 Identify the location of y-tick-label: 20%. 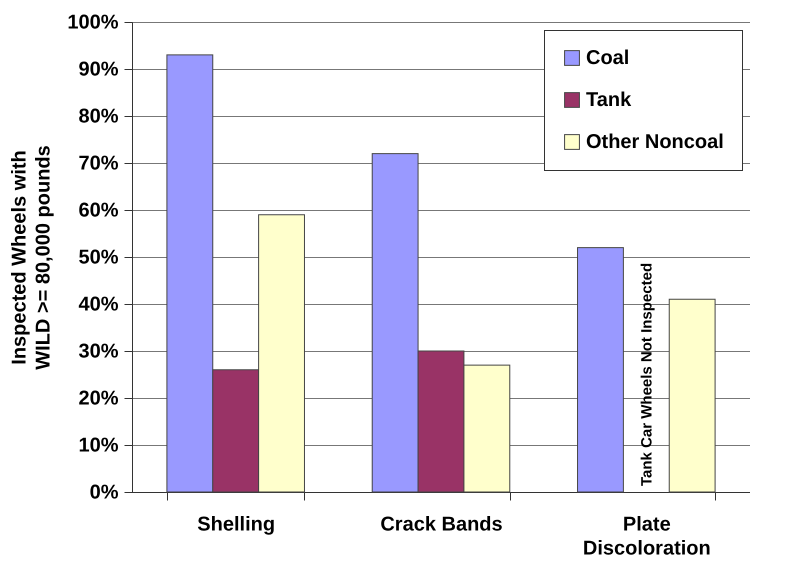
(98, 399).